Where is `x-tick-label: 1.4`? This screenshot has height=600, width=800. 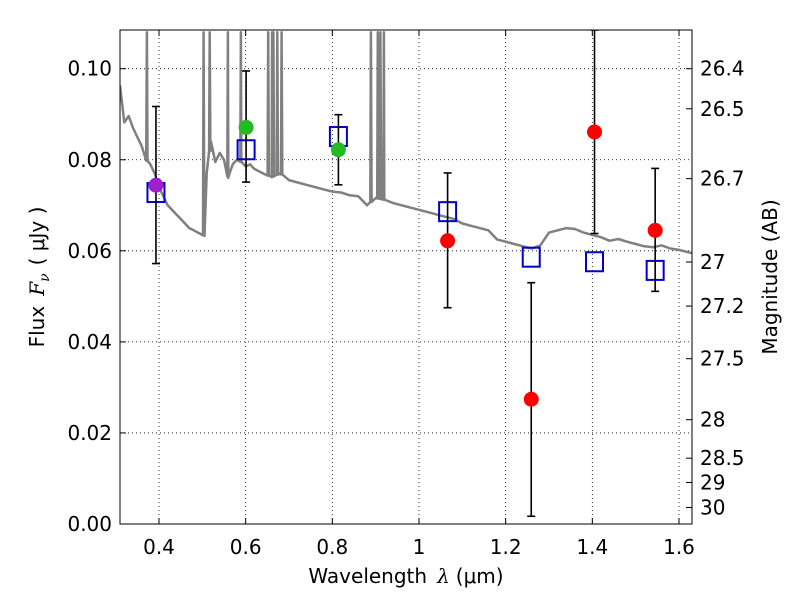 x-tick-label: 1.4 is located at coordinates (592, 547).